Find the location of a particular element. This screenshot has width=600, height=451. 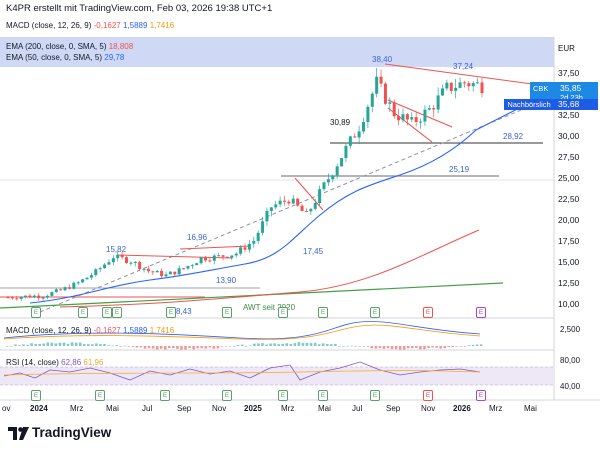

rsi-value: 62,86 is located at coordinates (71, 362).